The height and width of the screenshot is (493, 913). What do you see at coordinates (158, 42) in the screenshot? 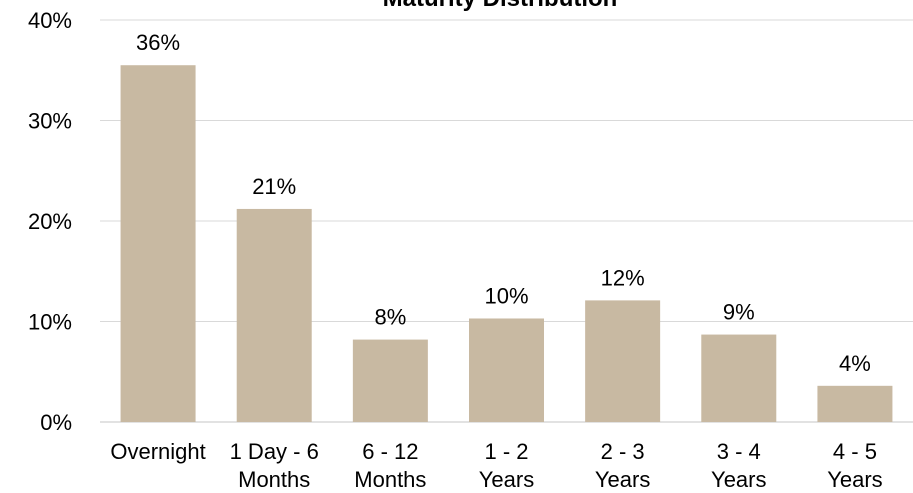
I see `data-label: 36%` at bounding box center [158, 42].